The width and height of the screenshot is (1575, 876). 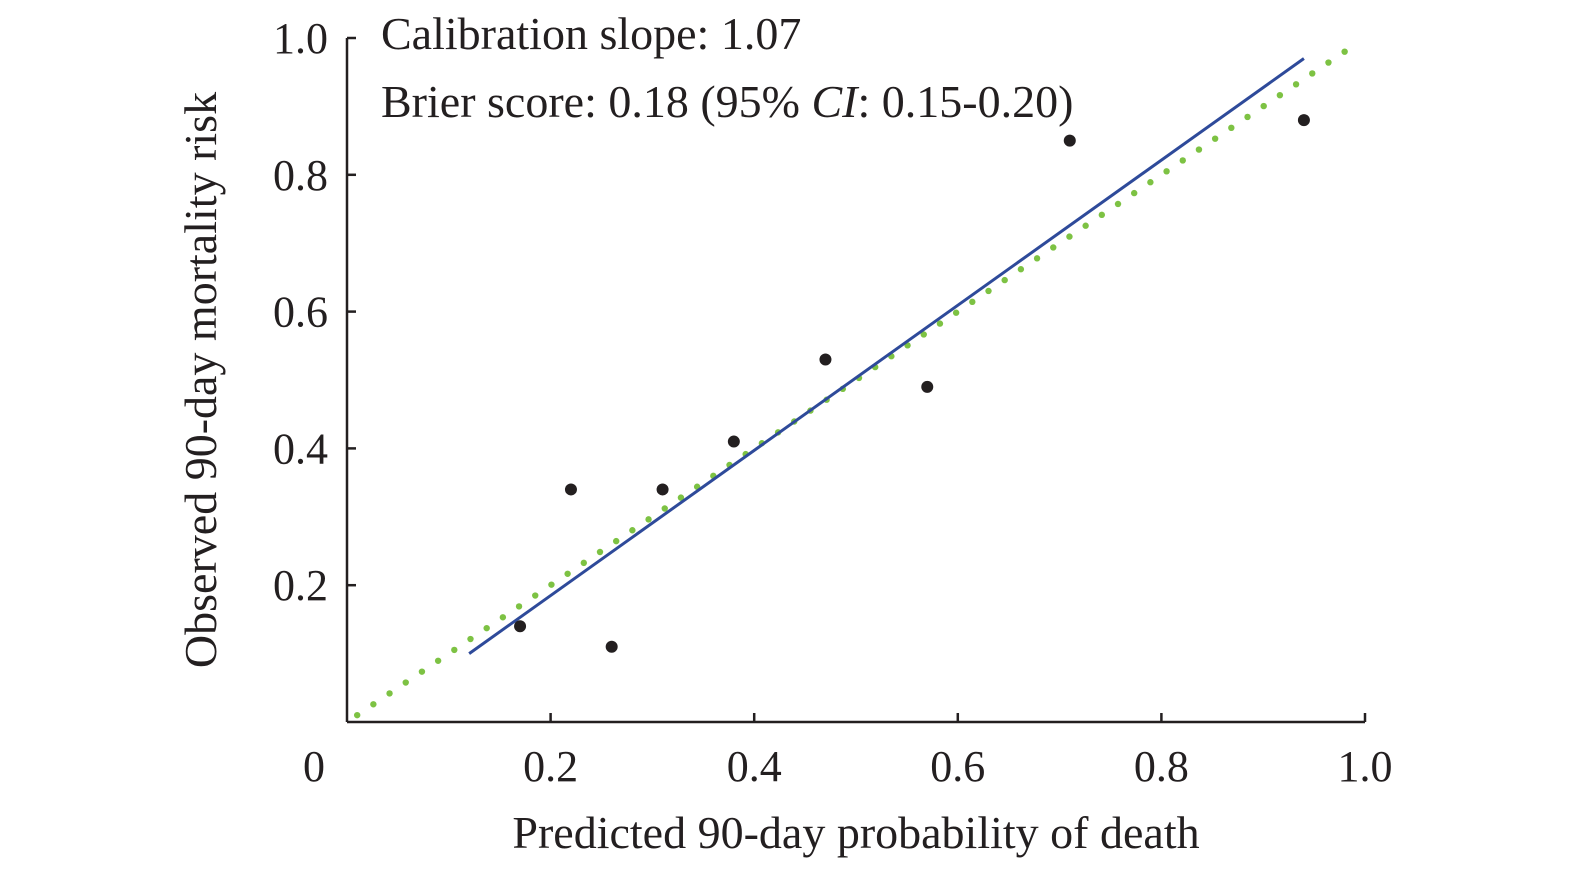 I want to click on brier-score-prefix: Brier score: 0.18 (95%, so click(x=596, y=101).